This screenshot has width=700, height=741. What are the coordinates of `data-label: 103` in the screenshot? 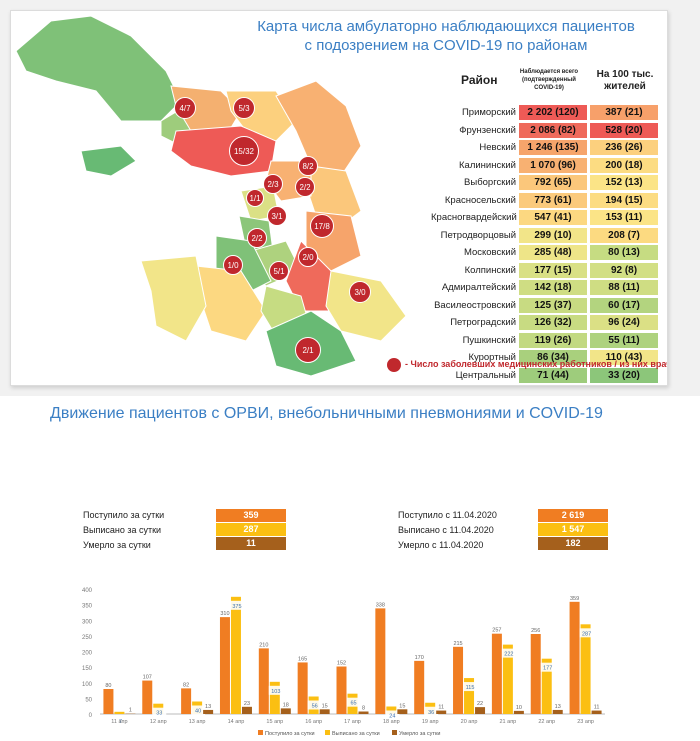 It's located at (275, 692).